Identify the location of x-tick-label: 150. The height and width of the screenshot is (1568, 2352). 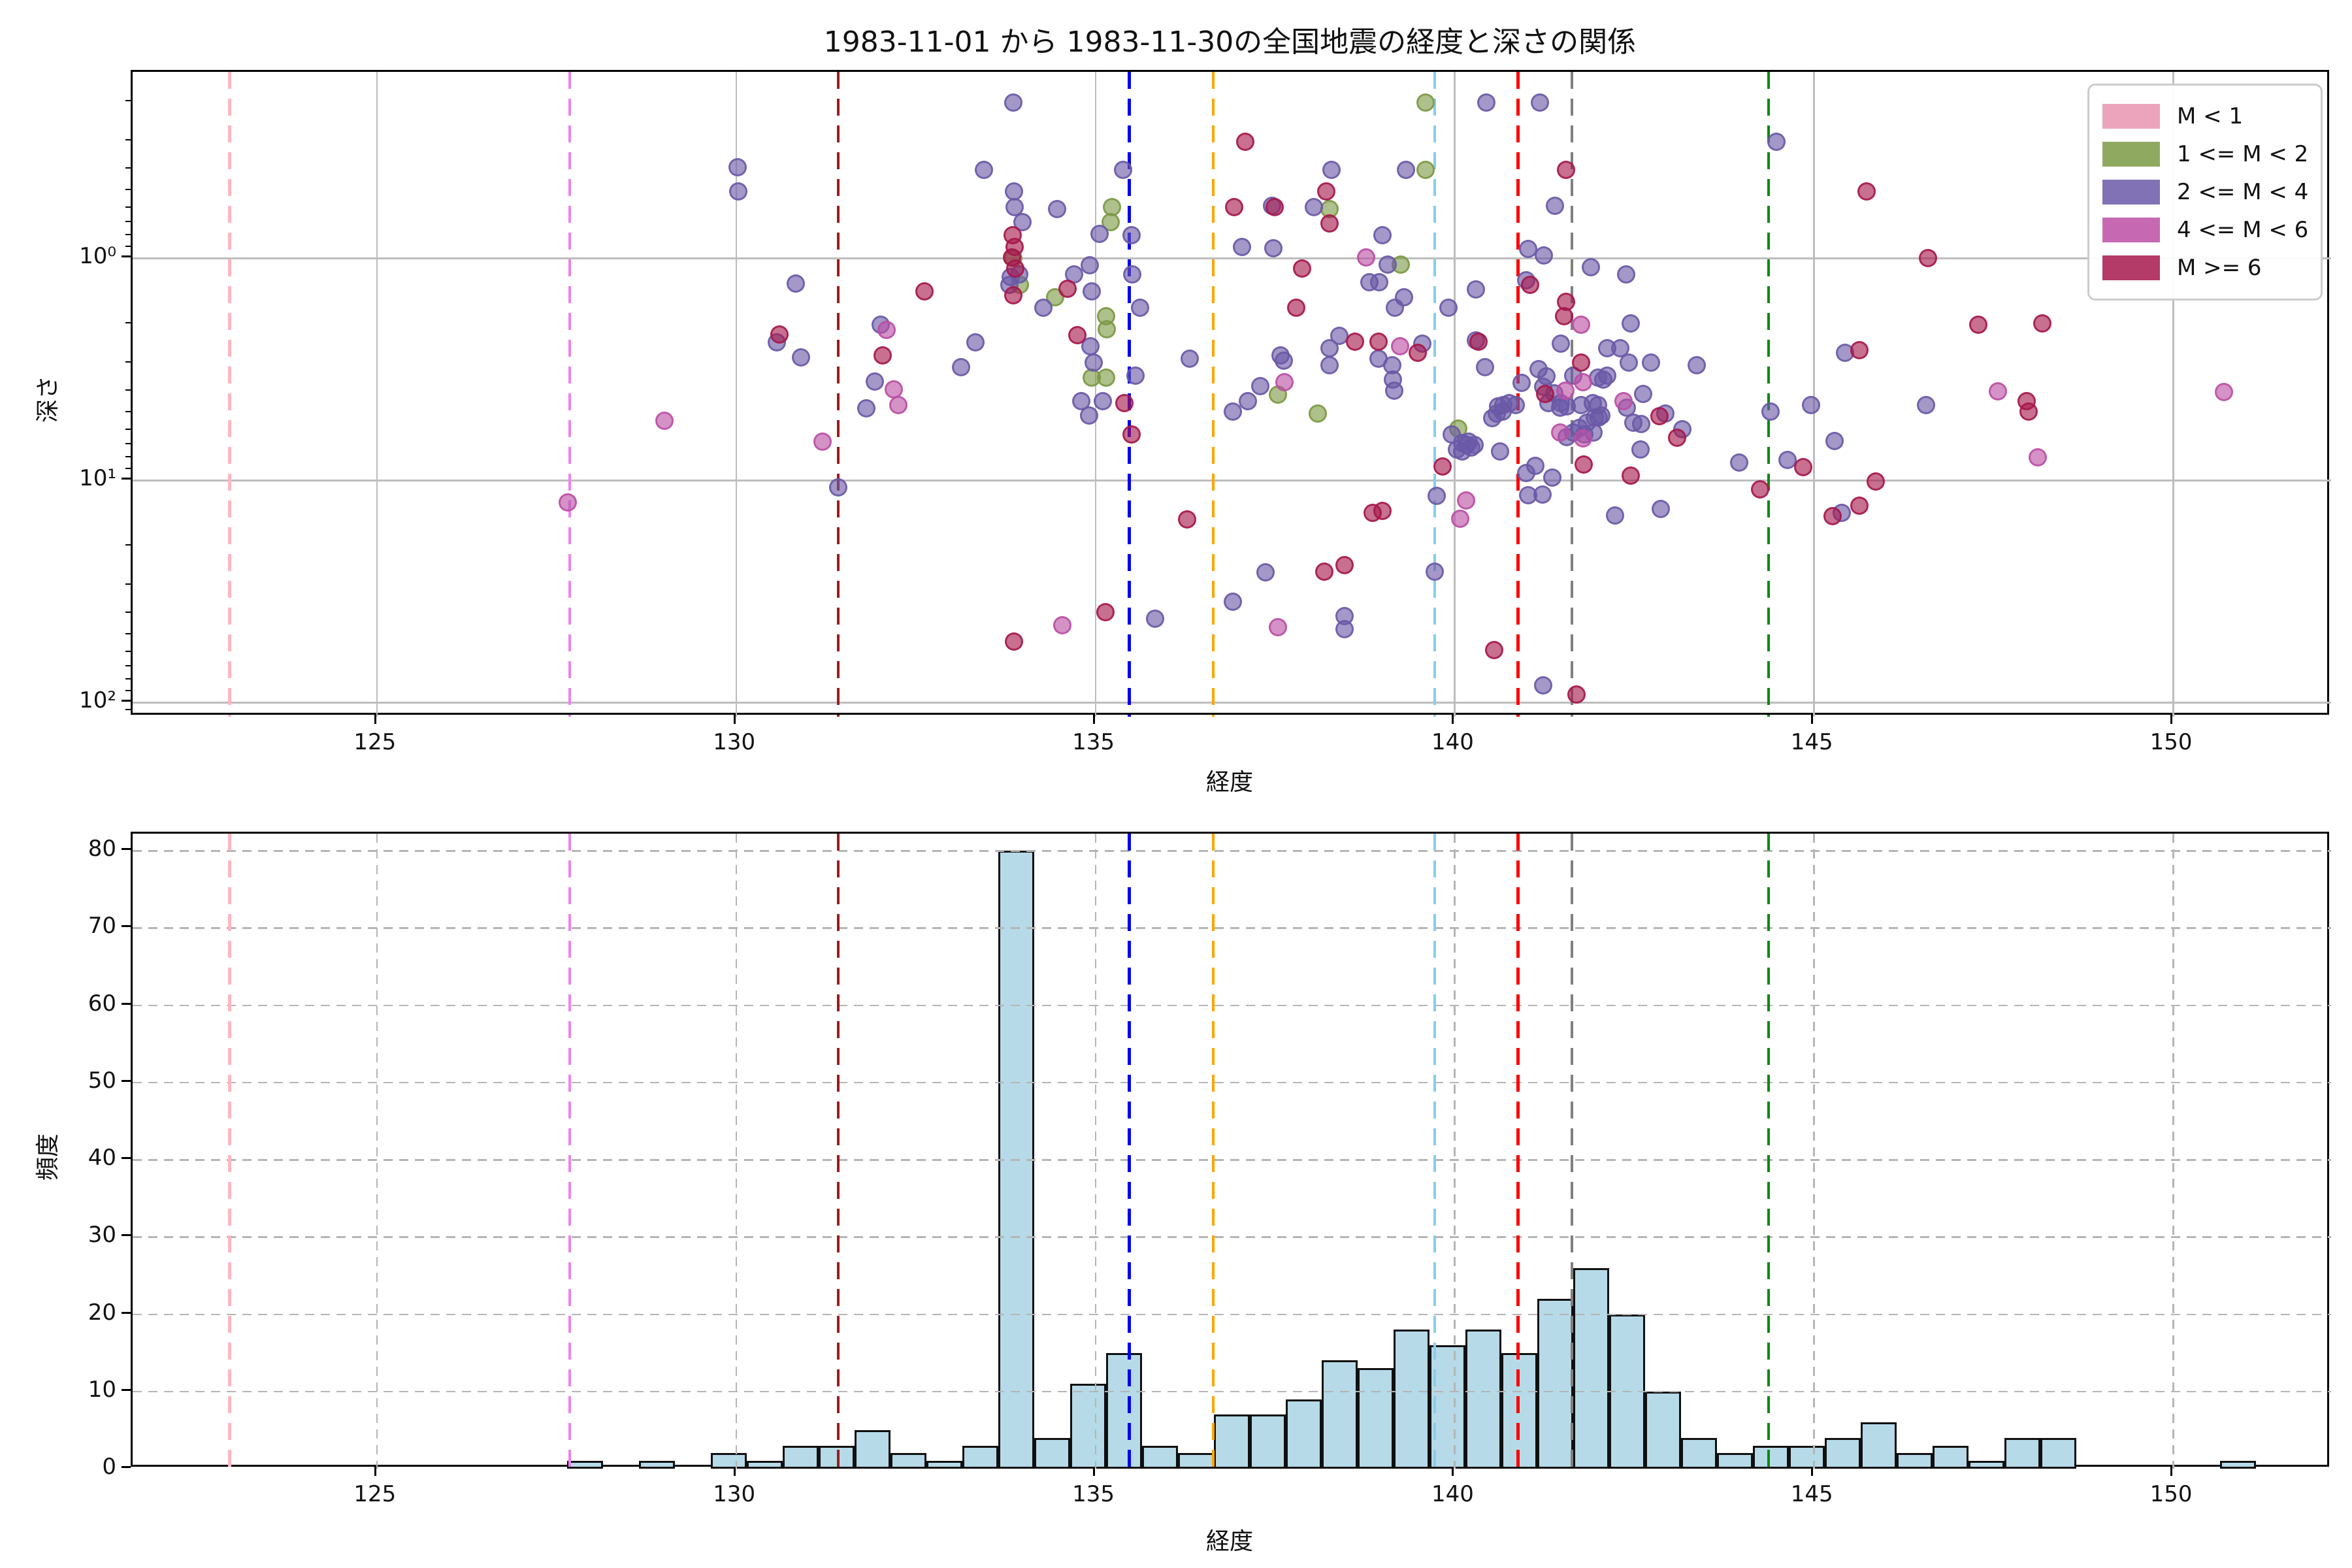
(2171, 742).